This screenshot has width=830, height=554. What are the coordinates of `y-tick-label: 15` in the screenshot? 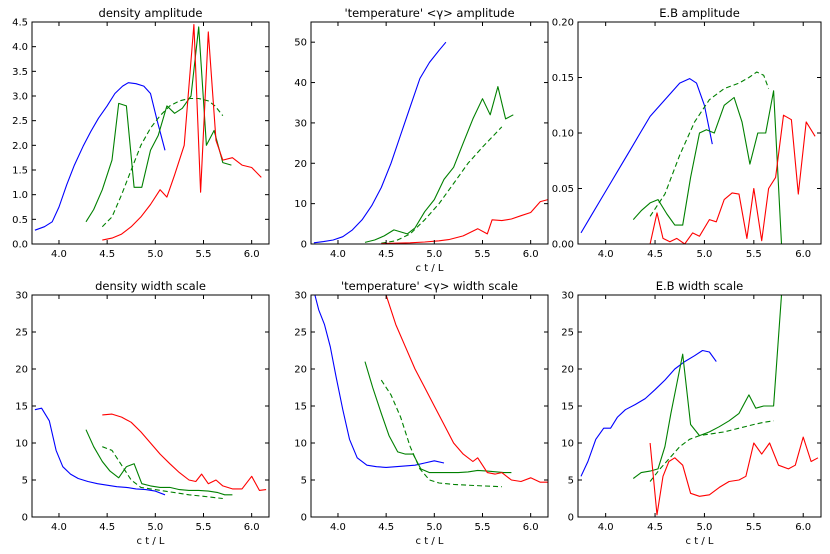 It's located at (21, 407).